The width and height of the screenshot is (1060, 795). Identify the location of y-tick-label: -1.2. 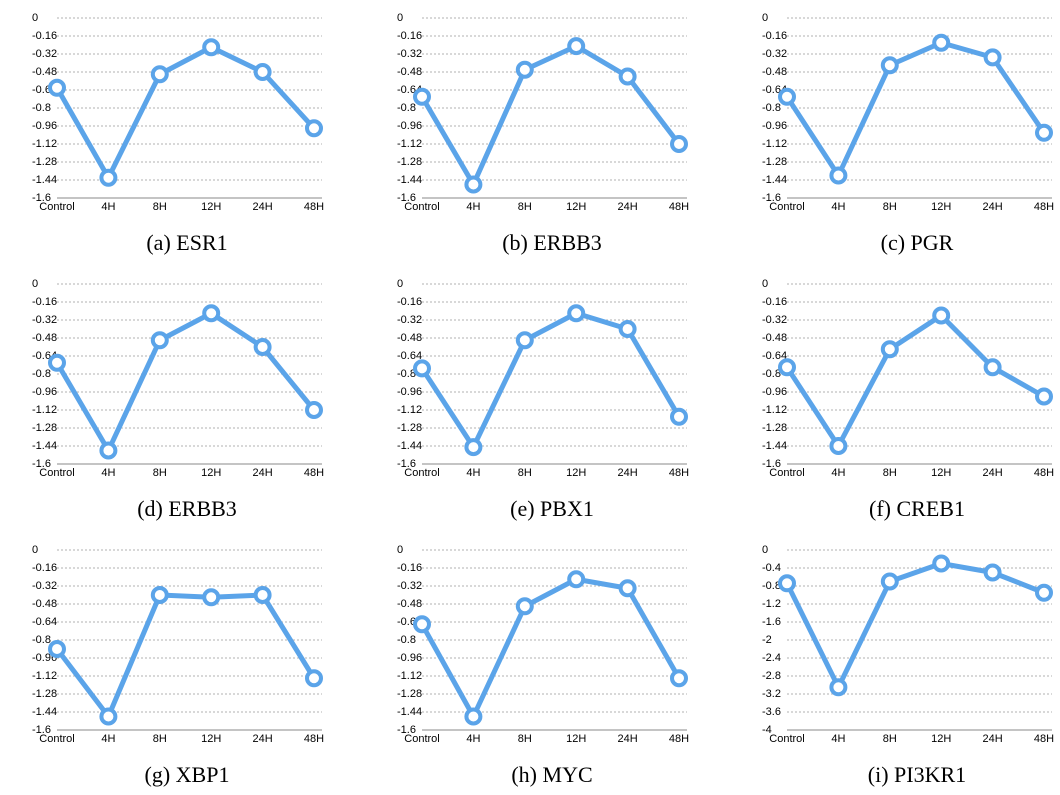
(771, 604).